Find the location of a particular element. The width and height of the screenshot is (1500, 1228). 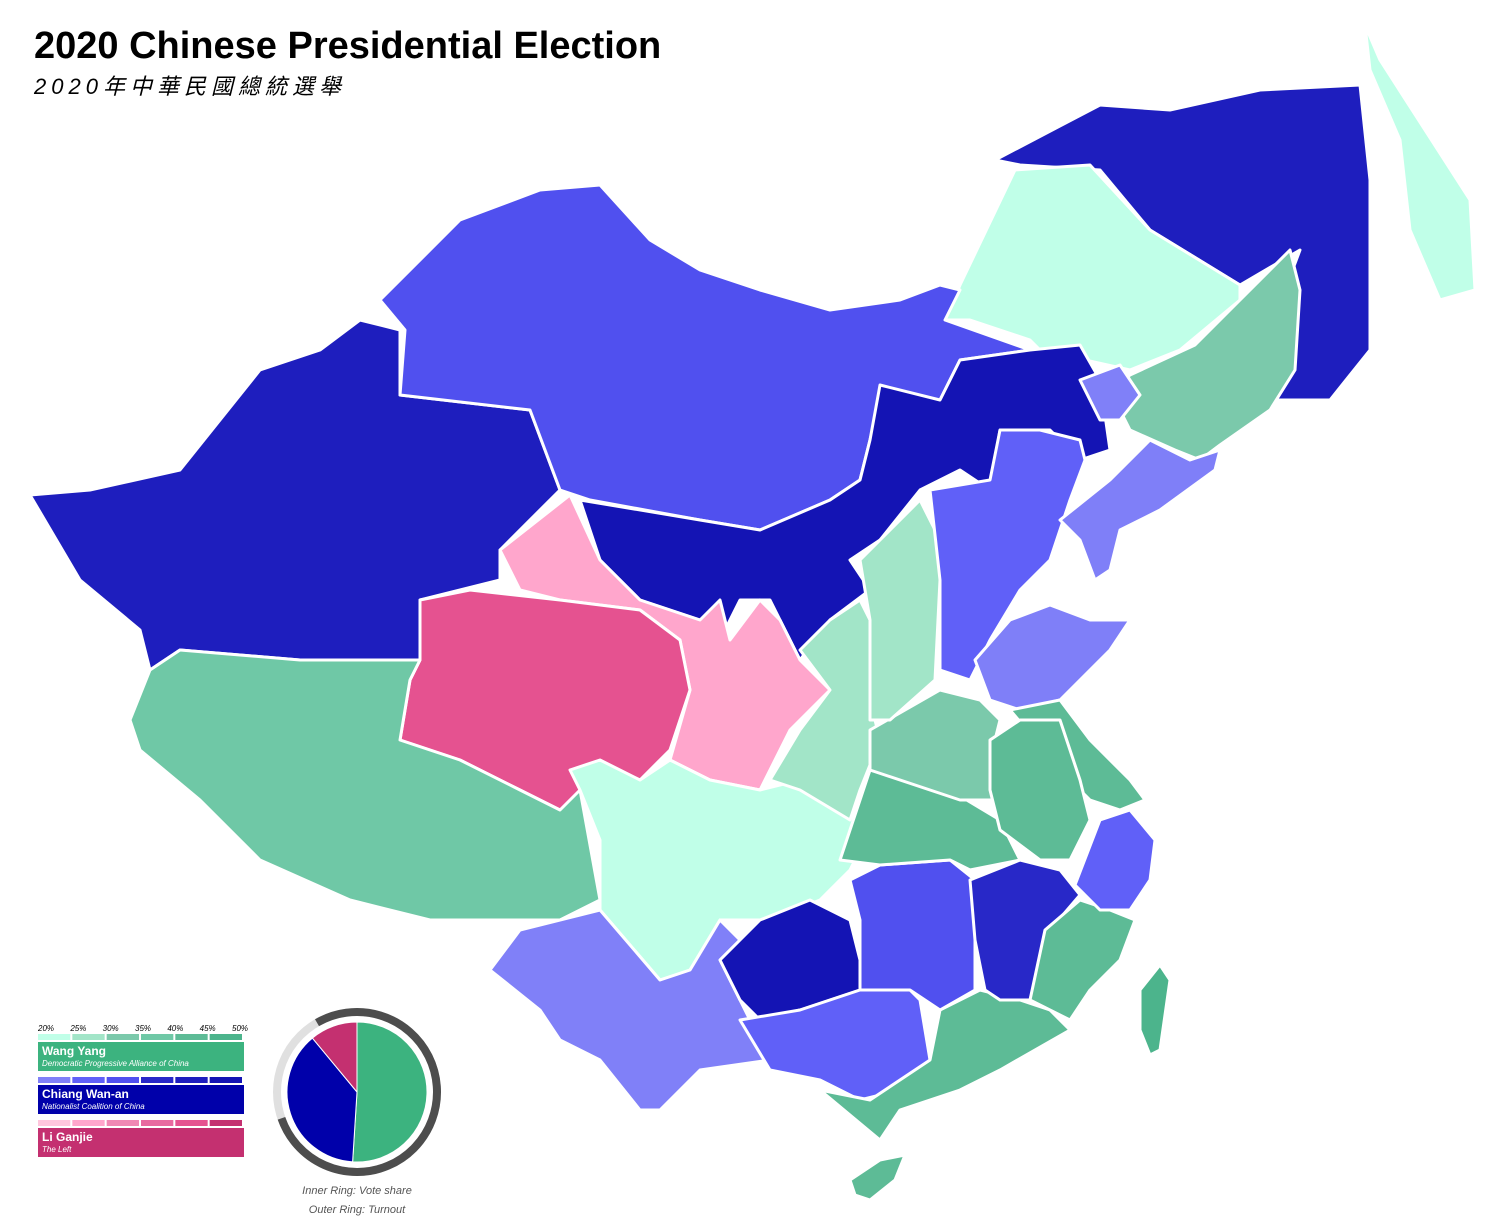

scale-label: 25% is located at coordinates (77, 1028).